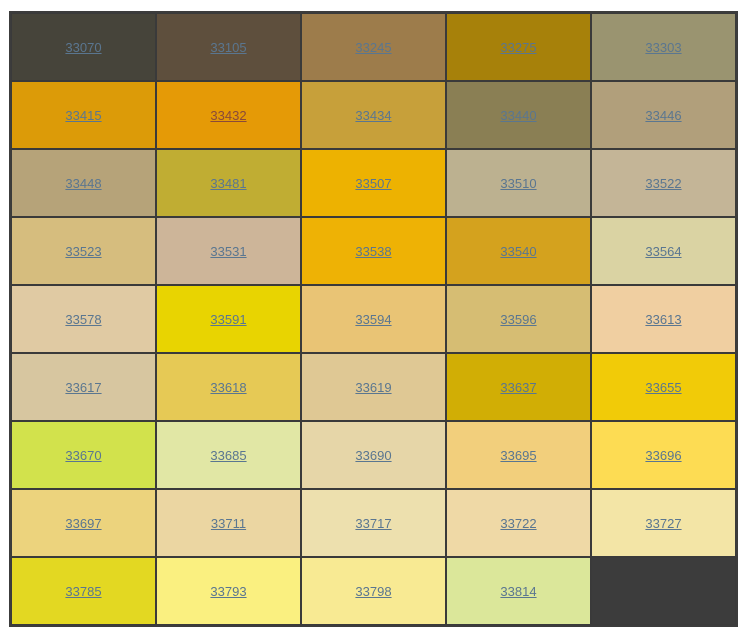 The height and width of the screenshot is (635, 747). I want to click on swatch-cell-33275: 33275, so click(518, 47).